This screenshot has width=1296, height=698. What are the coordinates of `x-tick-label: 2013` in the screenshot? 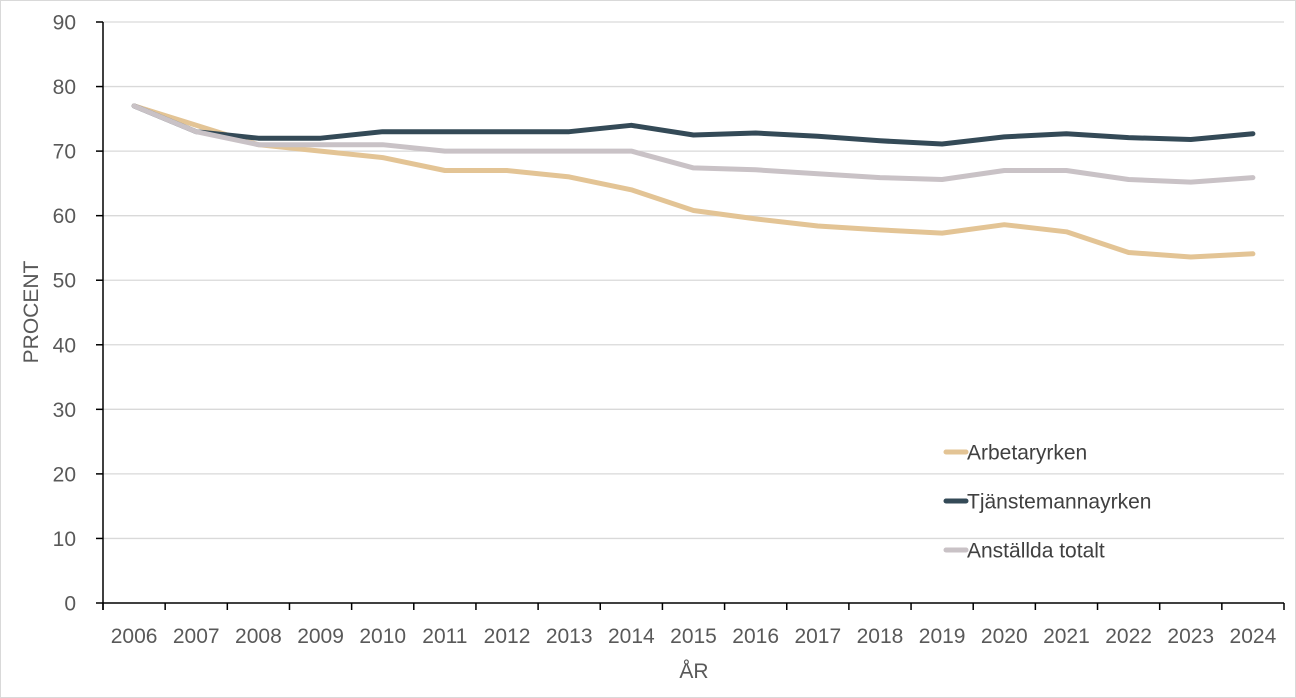 It's located at (569, 636).